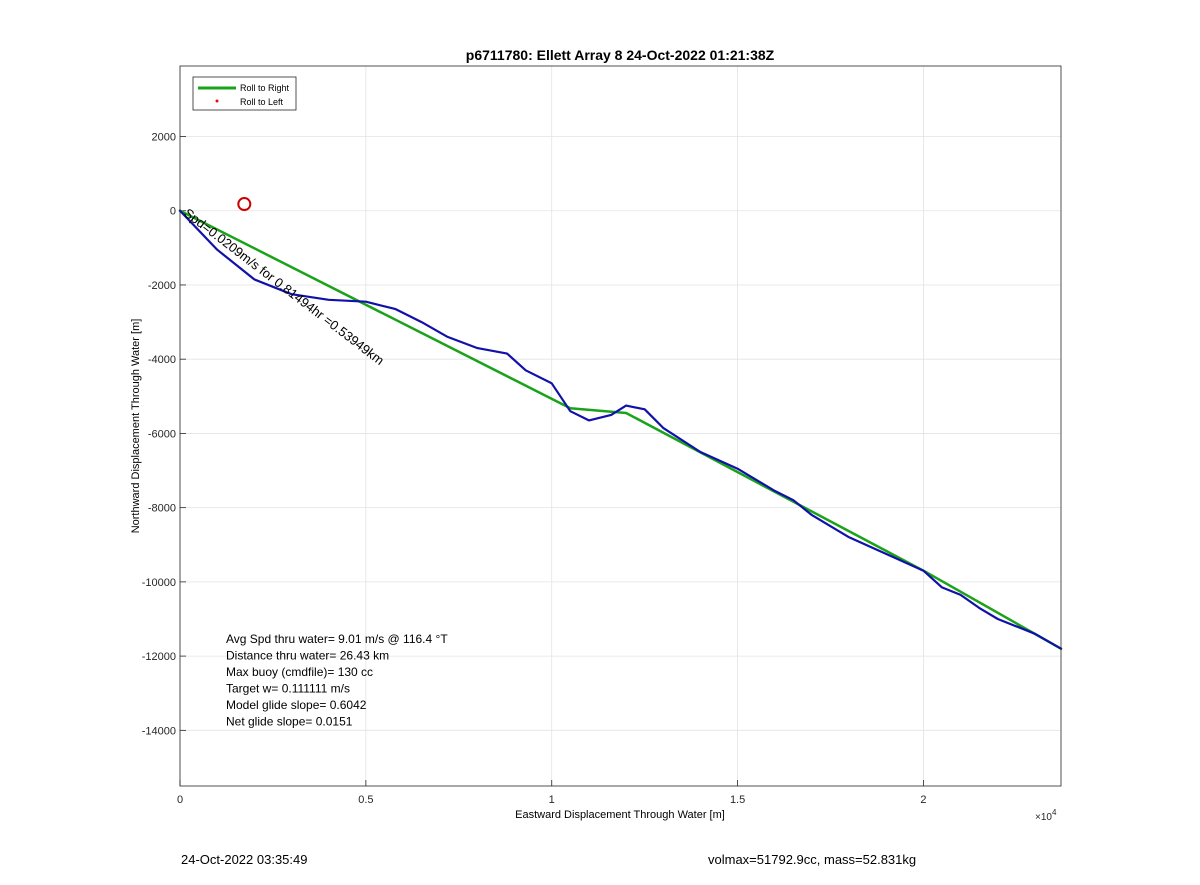 This screenshot has width=1200, height=885. Describe the element at coordinates (812, 859) in the screenshot. I see `footer-summary: volmax=51792.9cc, mass=52.831kg` at that location.